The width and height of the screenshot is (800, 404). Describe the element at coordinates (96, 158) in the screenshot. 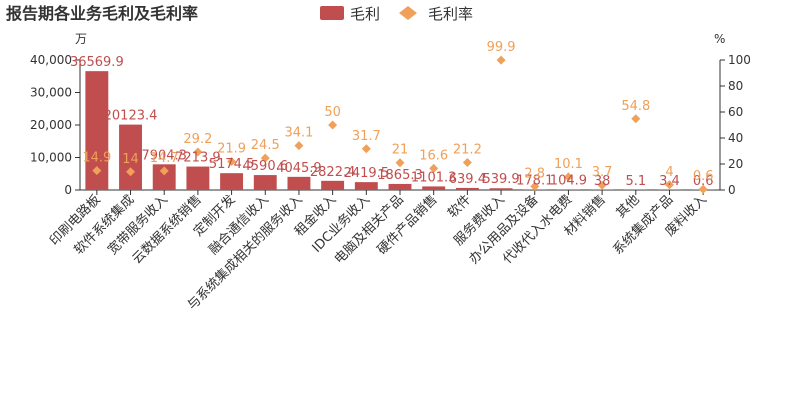

I see `margin-value-label: 14.9` at that location.